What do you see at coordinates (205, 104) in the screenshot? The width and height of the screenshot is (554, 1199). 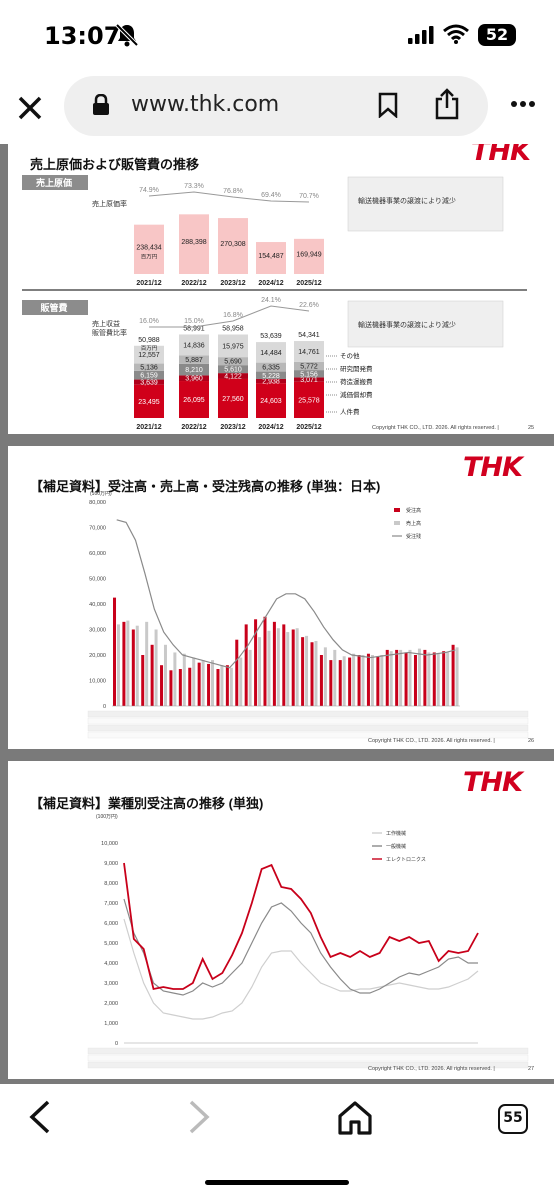 I see `url-text: www.thk.com` at bounding box center [205, 104].